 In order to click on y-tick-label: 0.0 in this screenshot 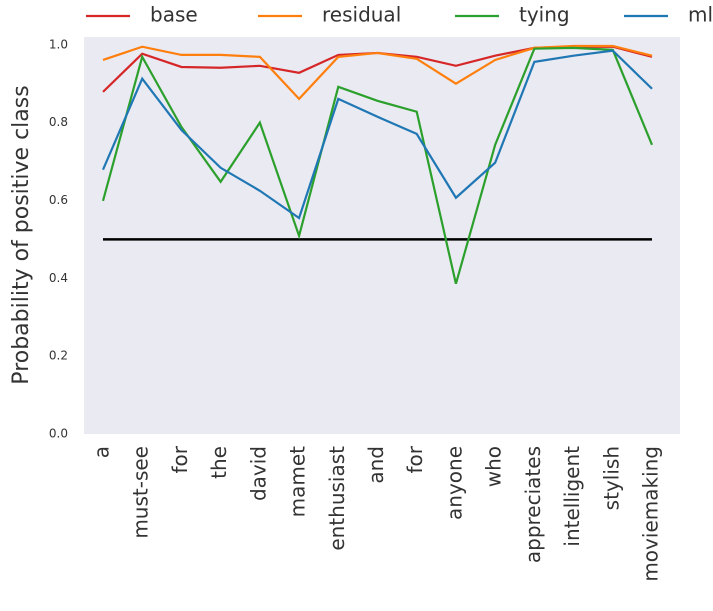, I will do `click(58, 434)`.